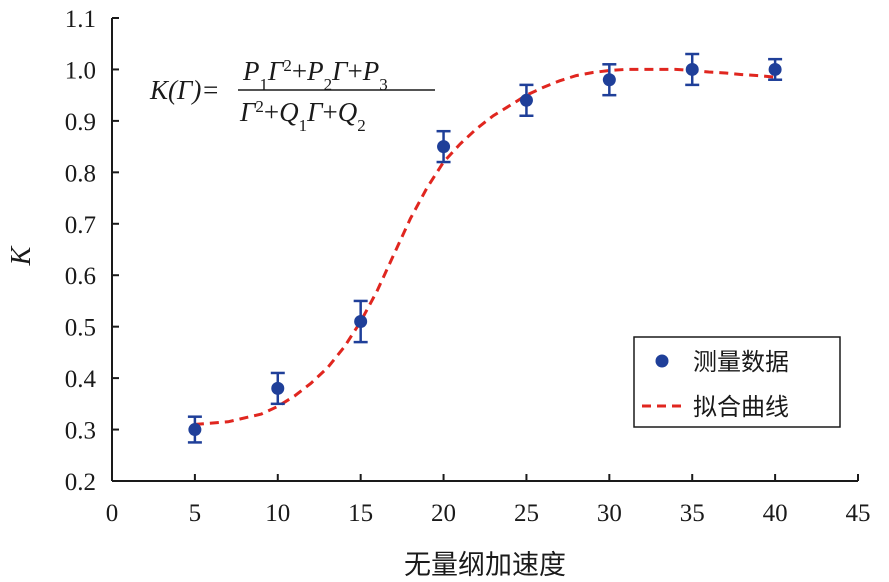 Image resolution: width=889 pixels, height=582 pixels. Describe the element at coordinates (443, 513) in the screenshot. I see `x-tick-label: 20` at that location.